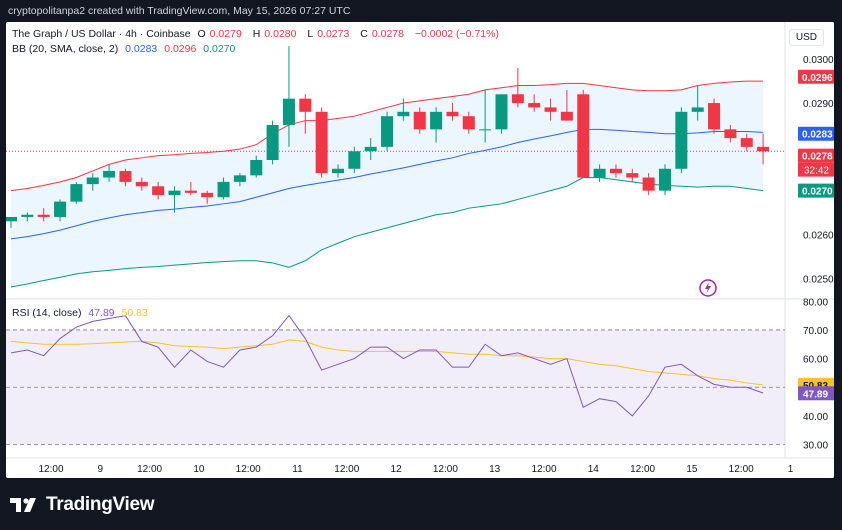  What do you see at coordinates (495, 469) in the screenshot?
I see `time-tick-label: 13` at bounding box center [495, 469].